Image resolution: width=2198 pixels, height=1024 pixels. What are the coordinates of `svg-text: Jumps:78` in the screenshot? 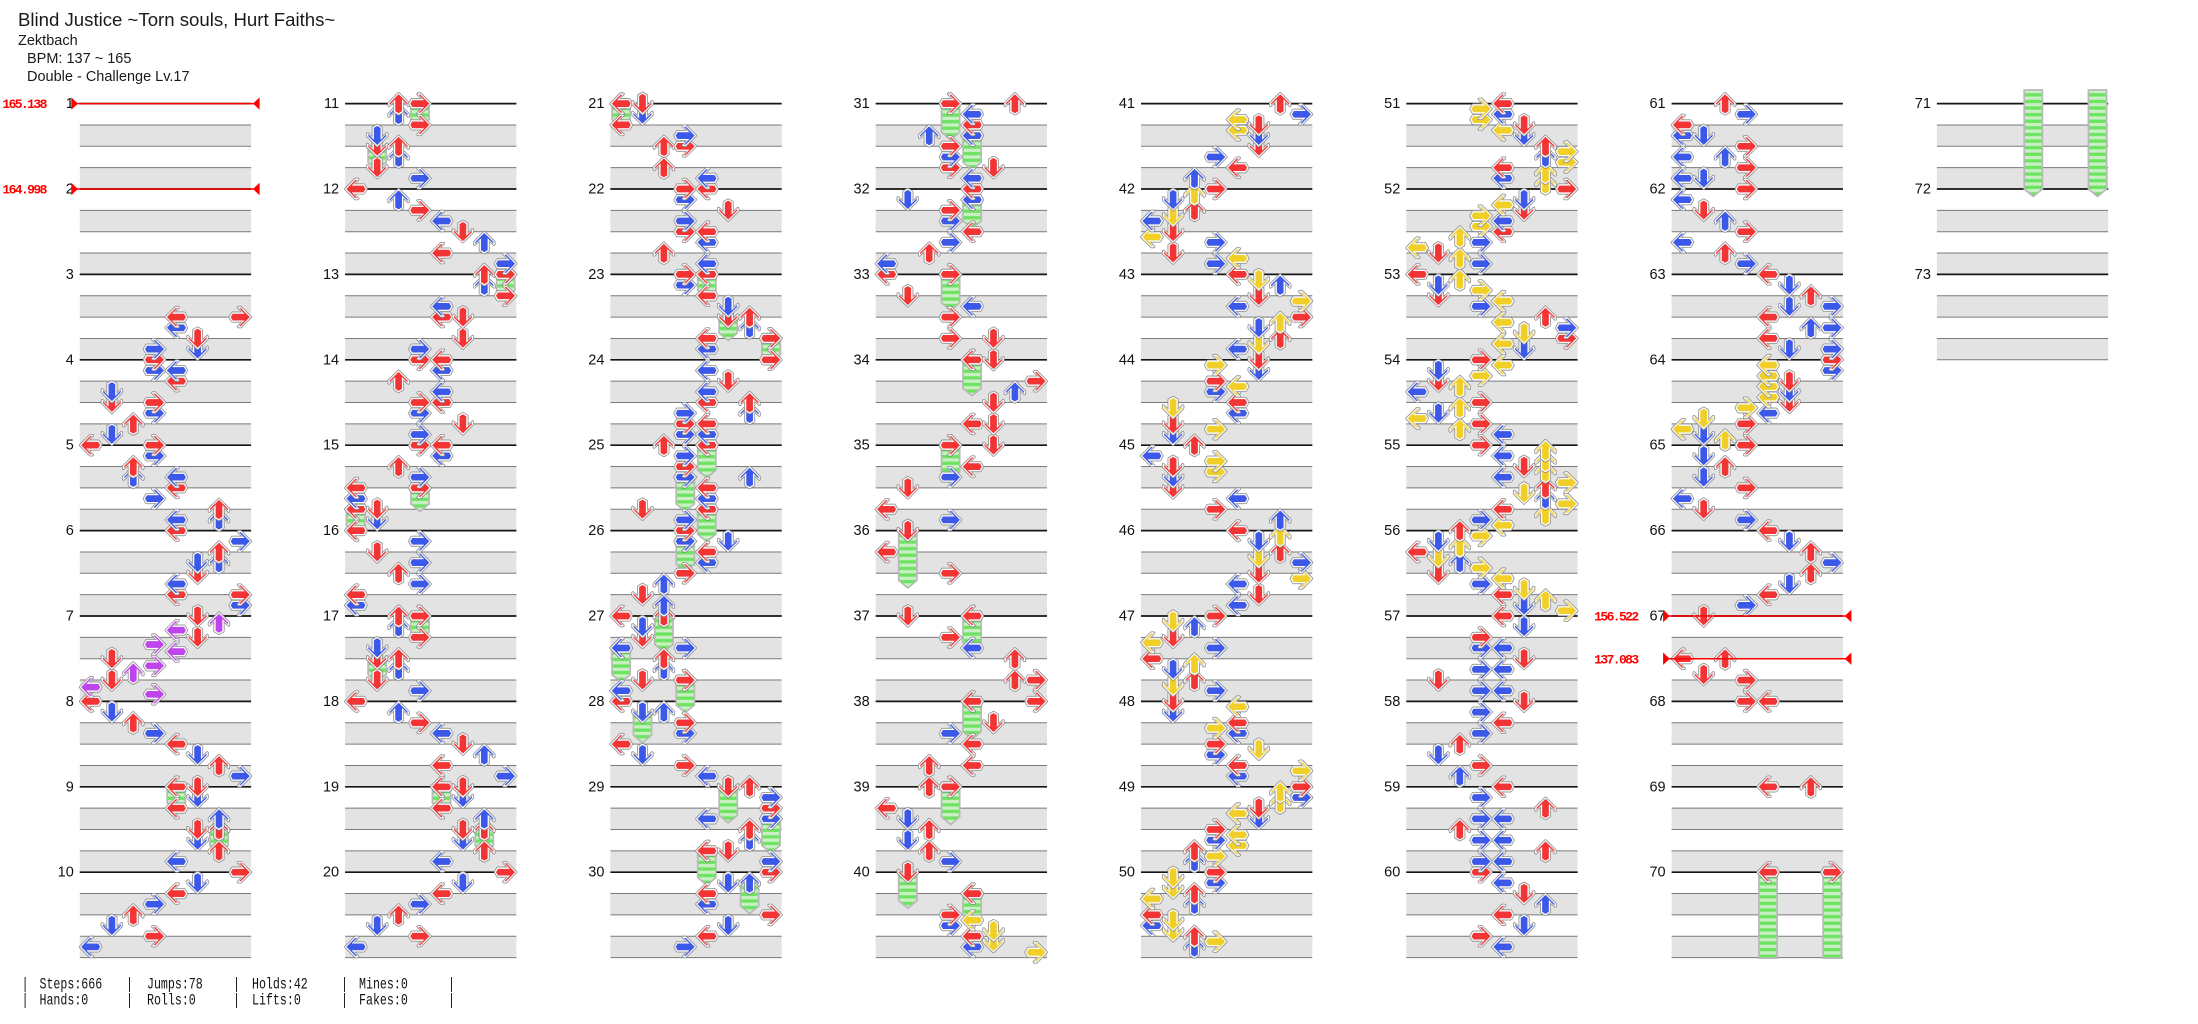 It's located at (175, 985).